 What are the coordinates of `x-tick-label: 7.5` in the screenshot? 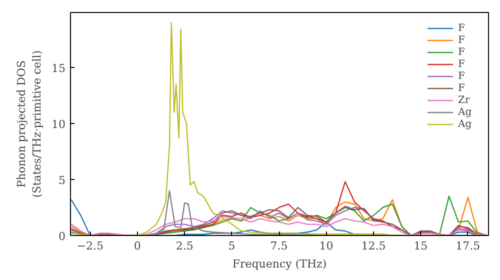 It's located at (279, 246).